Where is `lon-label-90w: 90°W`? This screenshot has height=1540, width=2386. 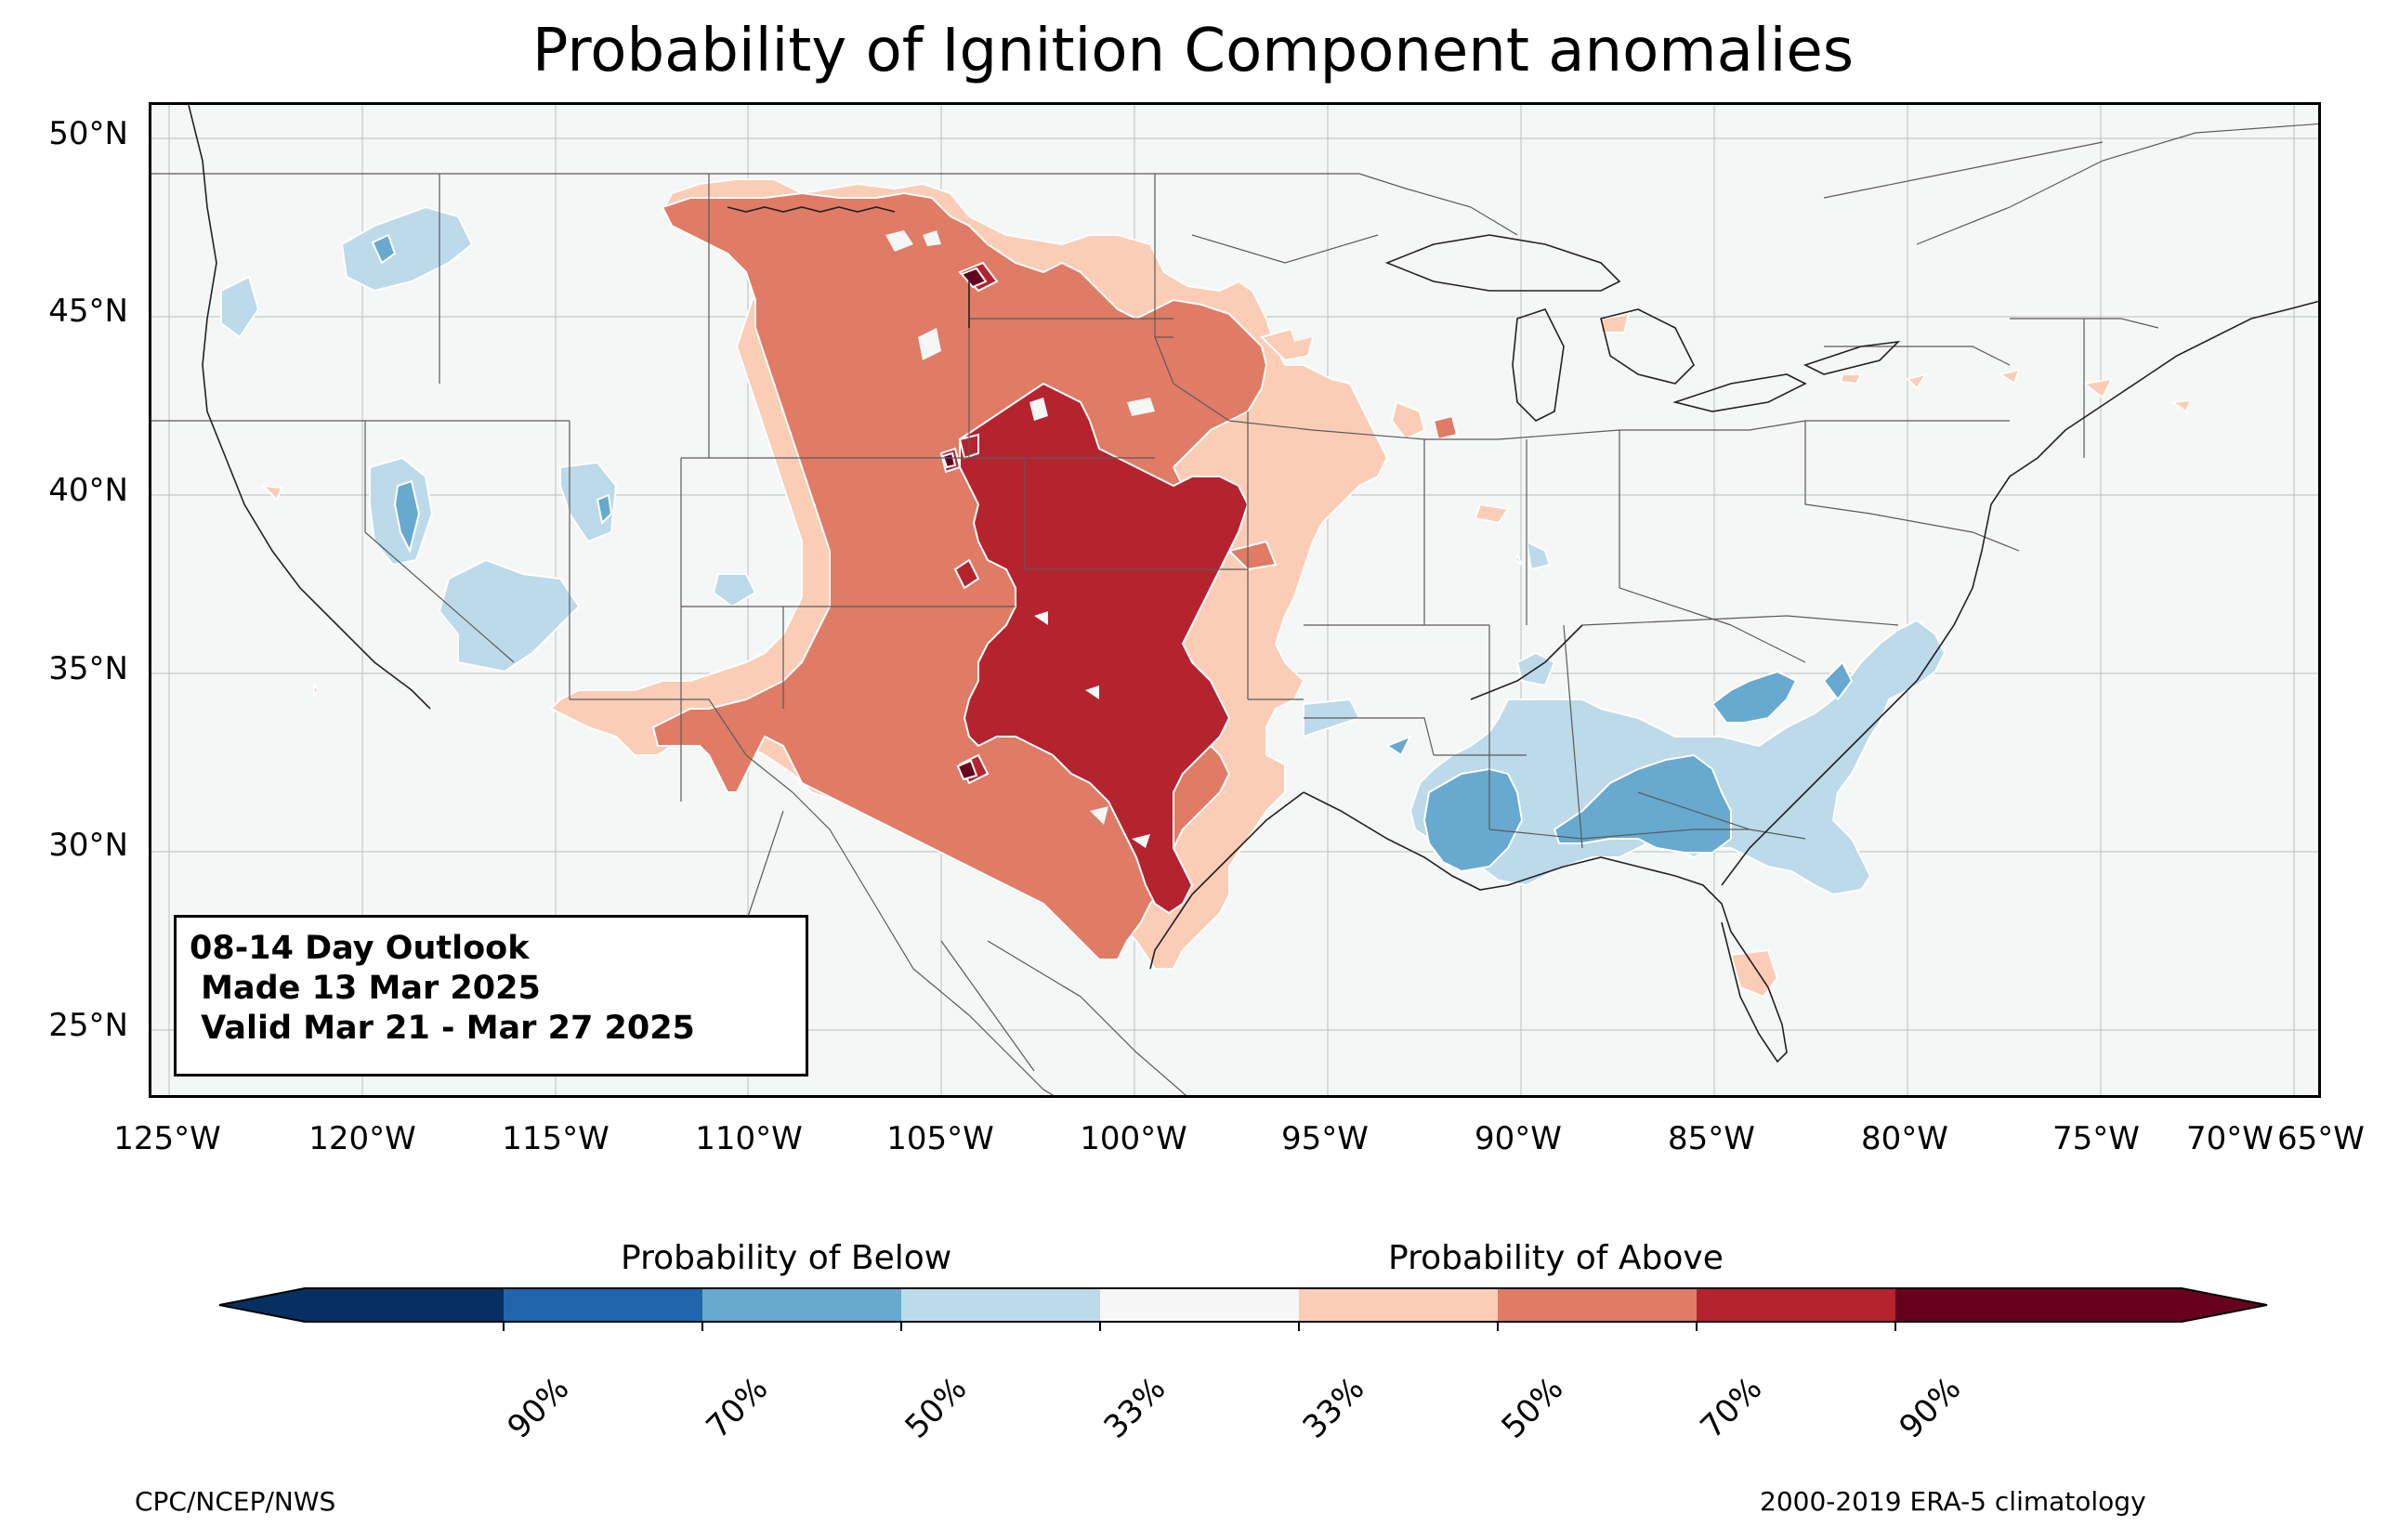
lon-label-90w: 90°W is located at coordinates (1518, 1138).